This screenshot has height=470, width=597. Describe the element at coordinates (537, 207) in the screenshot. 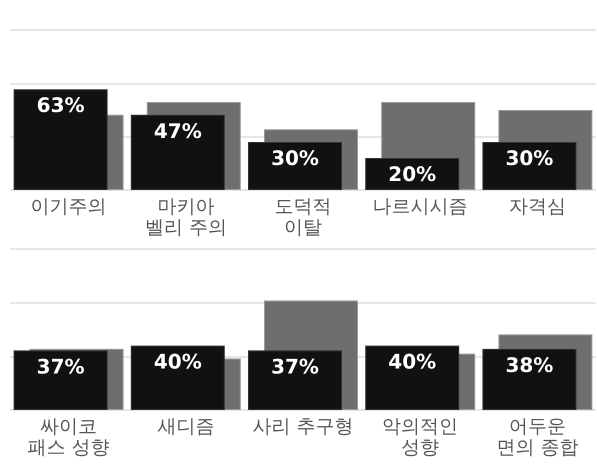

I see `x-tick-label: 자격심` at that location.